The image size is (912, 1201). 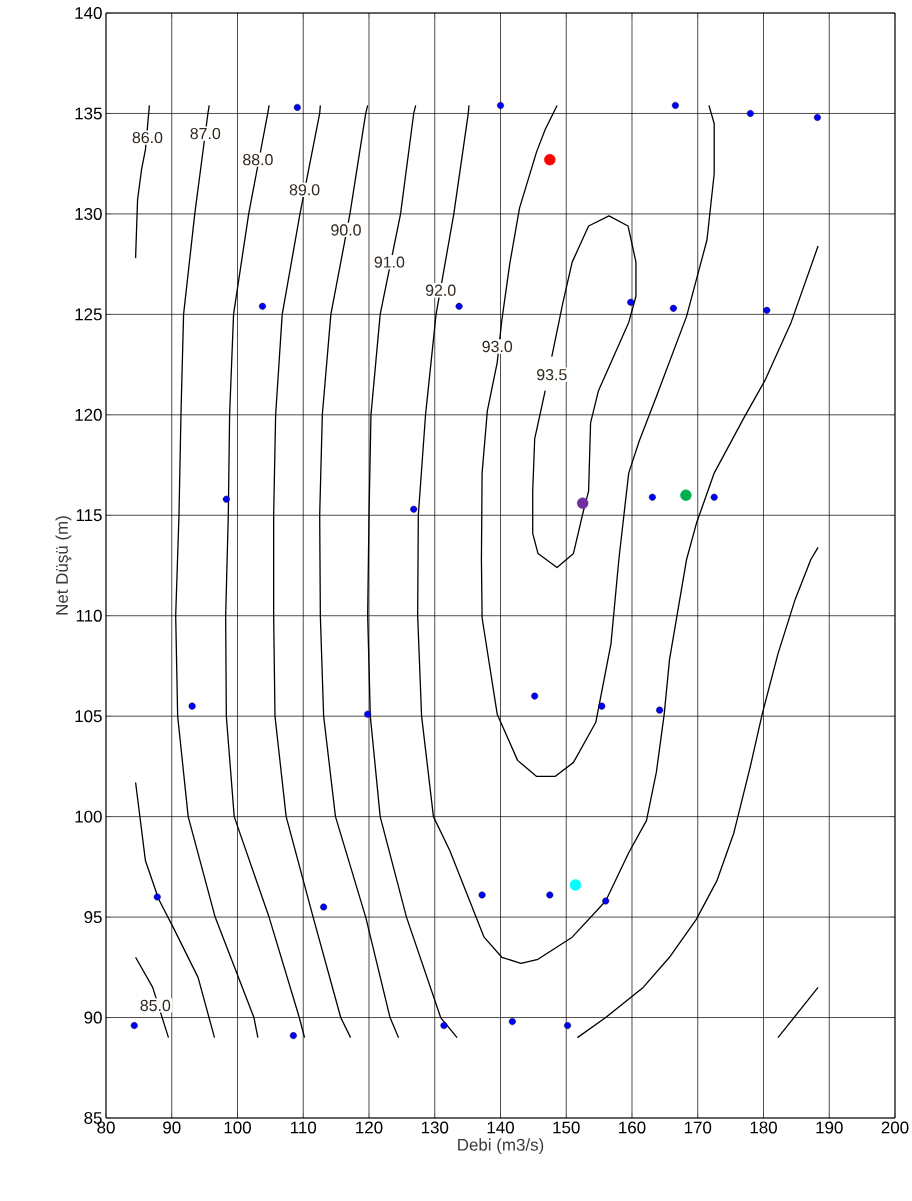 I want to click on annotation: 93.5, so click(x=551, y=375).